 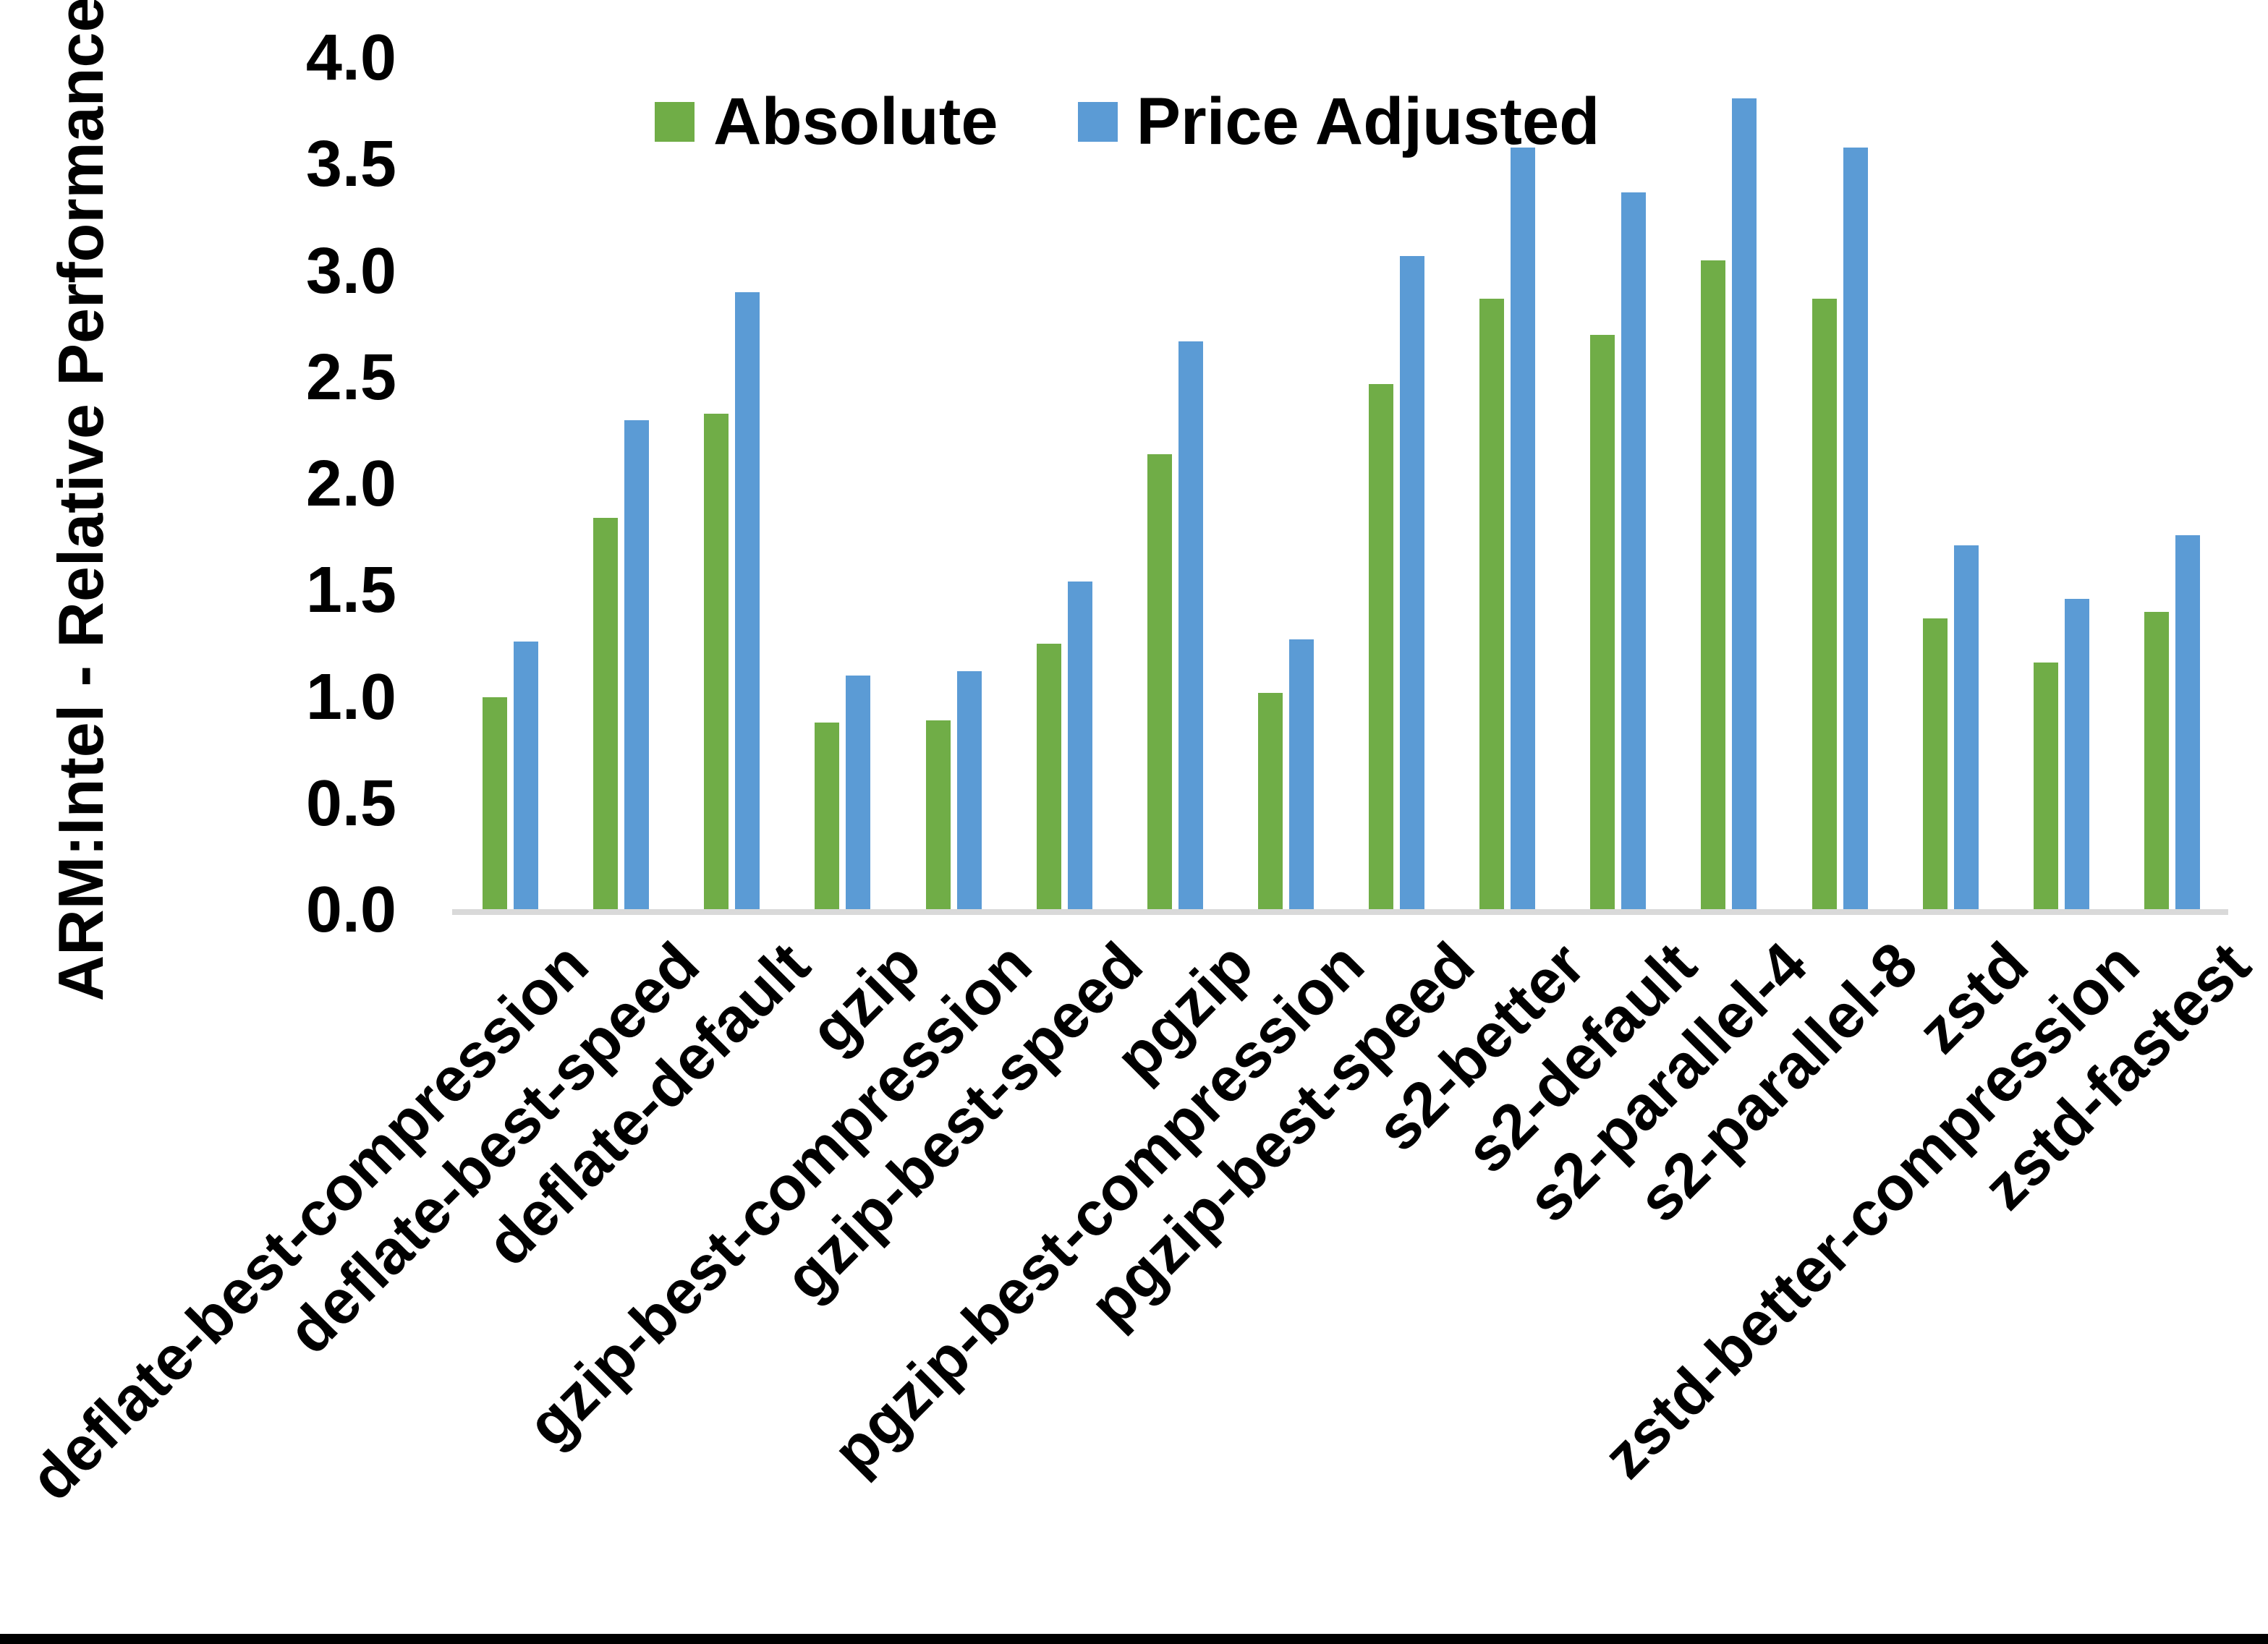 What do you see at coordinates (827, 816) in the screenshot?
I see `bar-absolute-gzip` at bounding box center [827, 816].